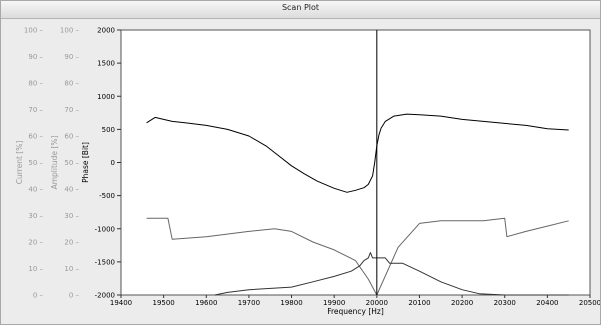 The width and height of the screenshot is (601, 325). I want to click on phase-tick-label: -1500, so click(105, 262).